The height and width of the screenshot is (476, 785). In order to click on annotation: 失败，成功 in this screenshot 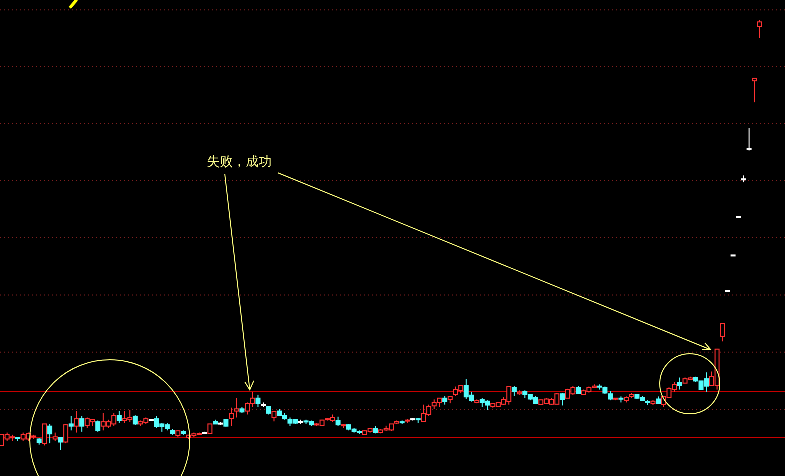, I will do `click(239, 162)`.